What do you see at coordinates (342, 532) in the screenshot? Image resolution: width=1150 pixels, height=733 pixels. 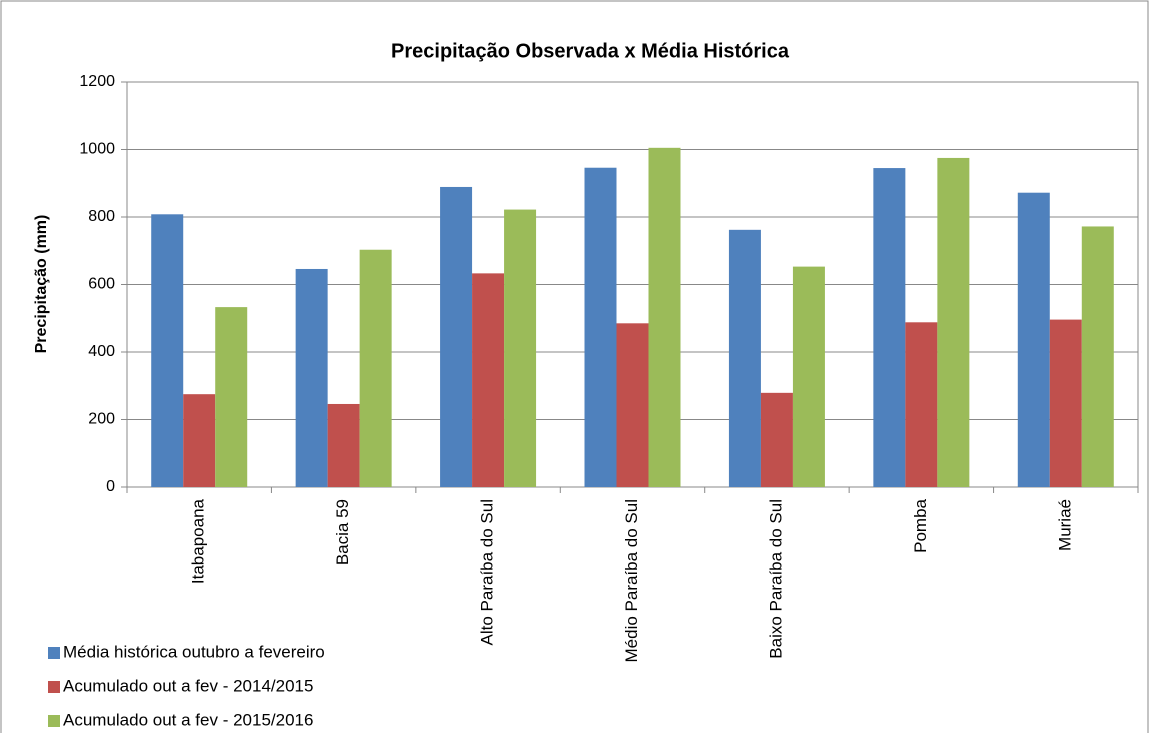 I see `x-tick-label: Bacia 59` at bounding box center [342, 532].